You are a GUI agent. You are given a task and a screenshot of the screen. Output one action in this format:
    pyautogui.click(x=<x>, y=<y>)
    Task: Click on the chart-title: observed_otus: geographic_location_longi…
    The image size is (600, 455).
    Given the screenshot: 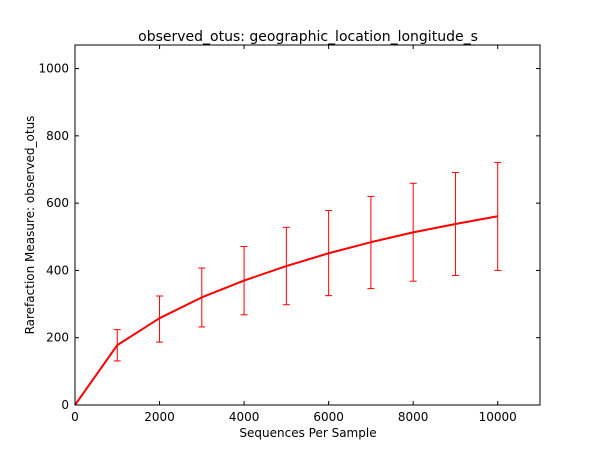 What is the action you would take?
    pyautogui.click(x=308, y=37)
    